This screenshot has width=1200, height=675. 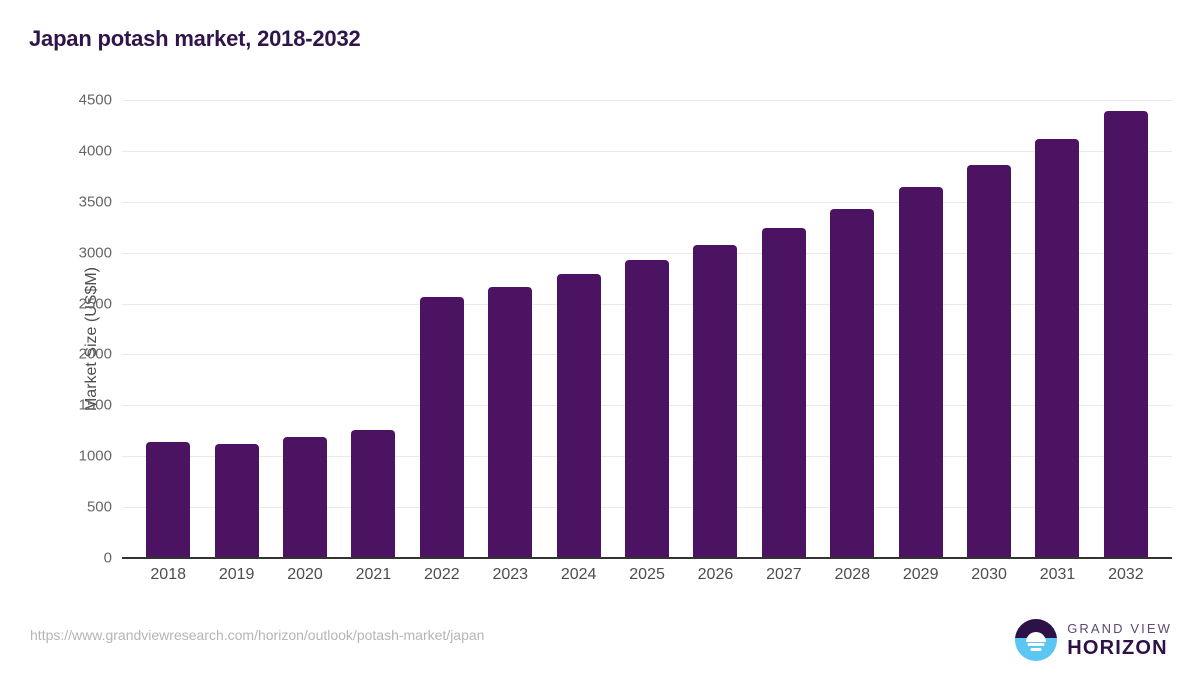 I want to click on bar-2021, so click(x=373, y=493).